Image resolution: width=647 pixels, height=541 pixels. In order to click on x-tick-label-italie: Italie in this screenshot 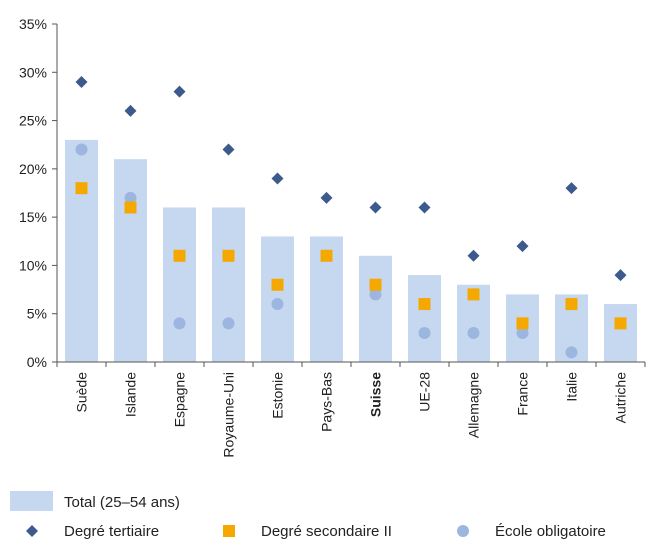, I will do `click(572, 387)`.